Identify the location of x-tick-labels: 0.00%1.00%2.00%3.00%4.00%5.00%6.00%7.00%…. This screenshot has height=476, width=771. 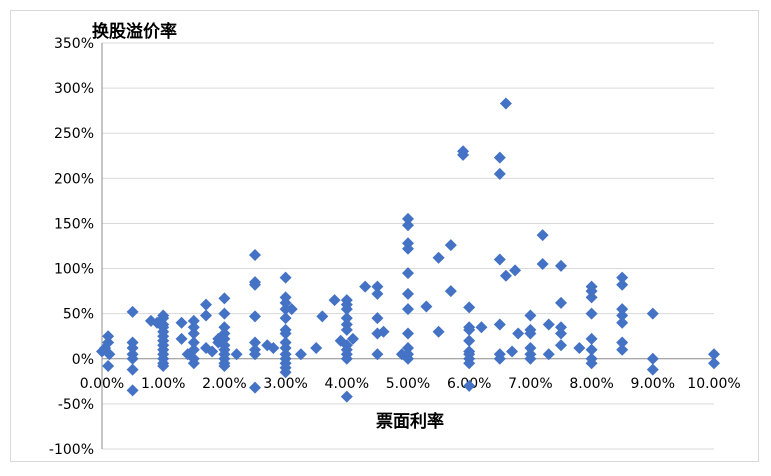
(410, 384).